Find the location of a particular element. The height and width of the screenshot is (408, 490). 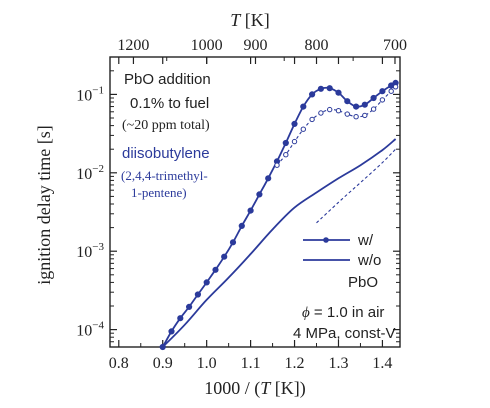

left-tick-label: 10⁻³ is located at coordinates (90, 251).